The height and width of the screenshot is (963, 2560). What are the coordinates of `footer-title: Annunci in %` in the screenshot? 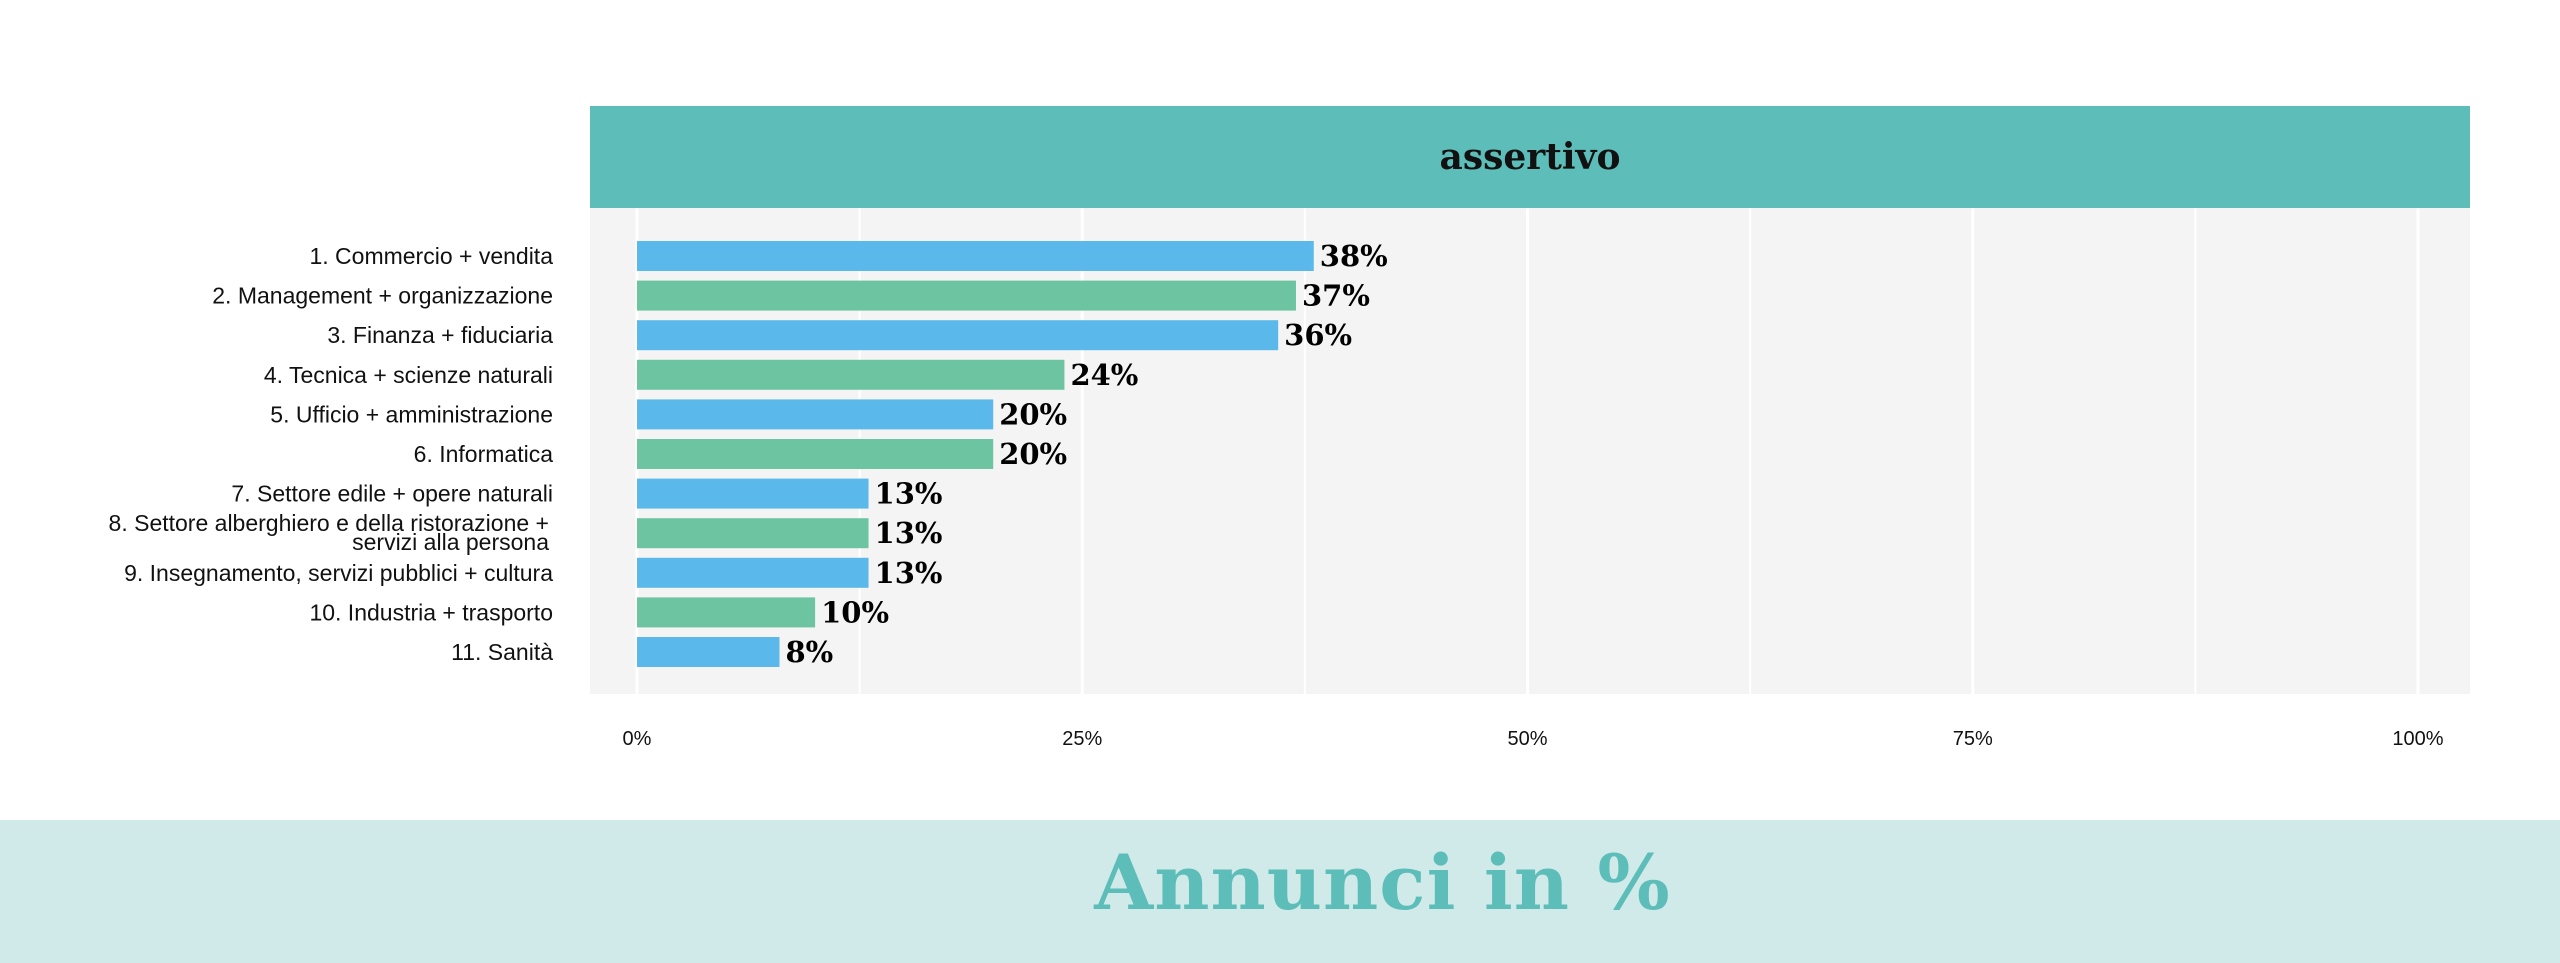 It's located at (1382, 882).